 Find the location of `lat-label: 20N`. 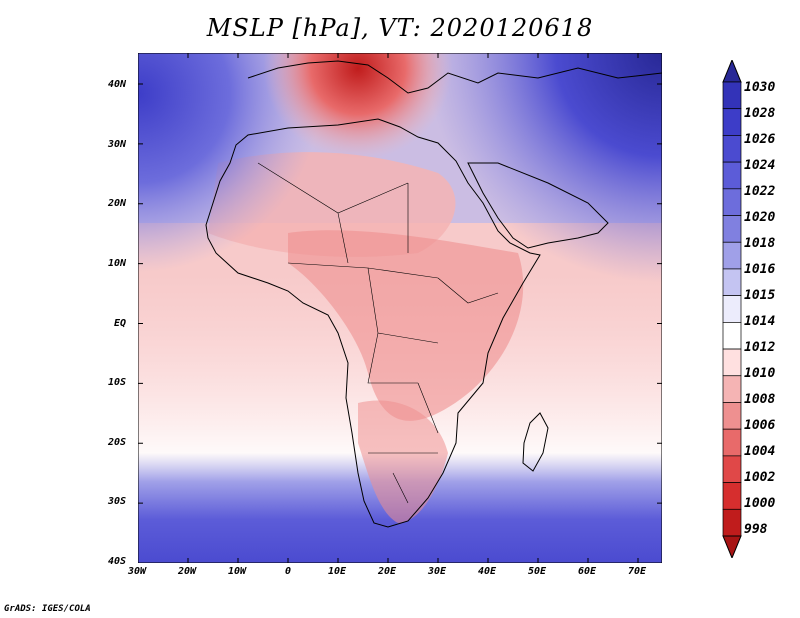

lat-label: 20N is located at coordinates (117, 203).